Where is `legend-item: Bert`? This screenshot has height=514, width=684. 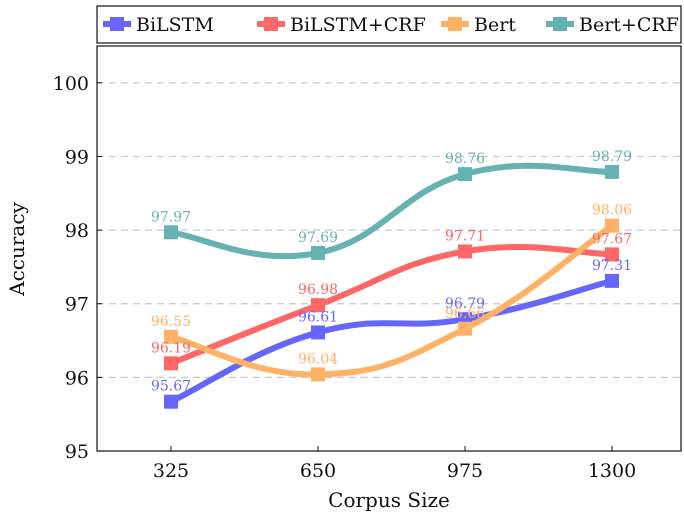 legend-item: Bert is located at coordinates (478, 25).